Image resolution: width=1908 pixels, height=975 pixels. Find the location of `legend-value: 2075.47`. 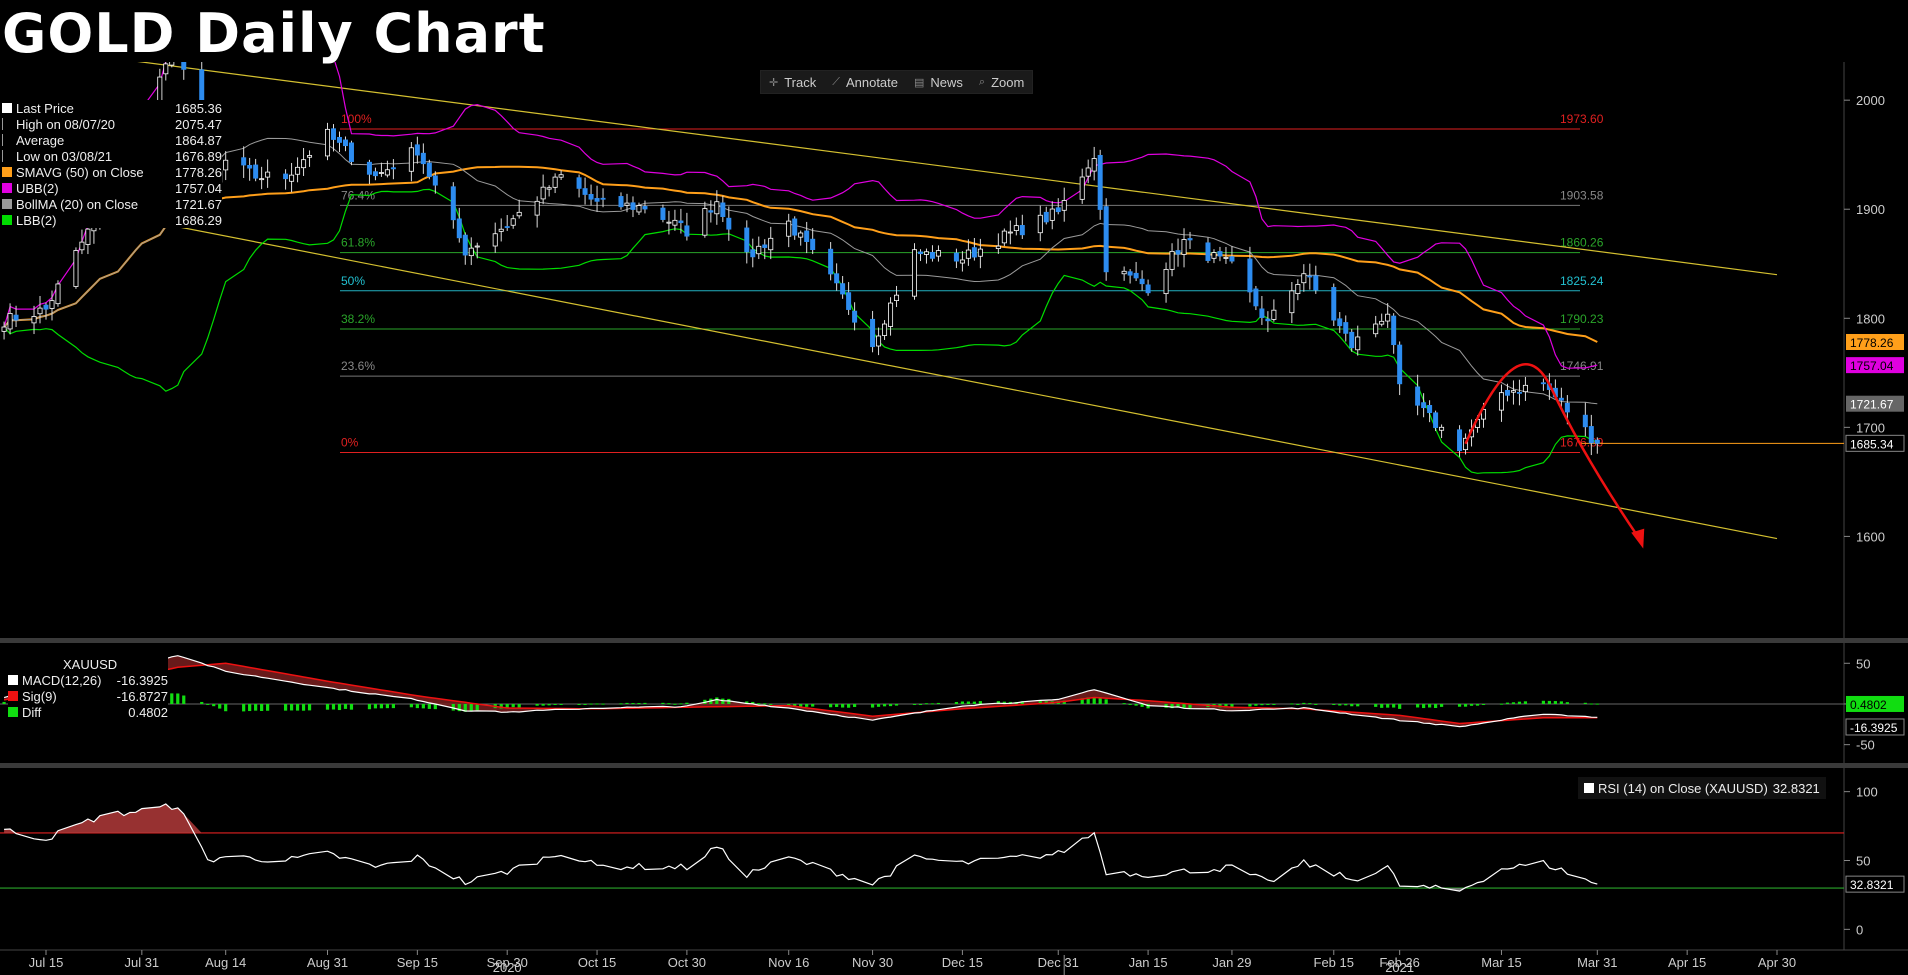

legend-value: 2075.47 is located at coordinates (198, 124).